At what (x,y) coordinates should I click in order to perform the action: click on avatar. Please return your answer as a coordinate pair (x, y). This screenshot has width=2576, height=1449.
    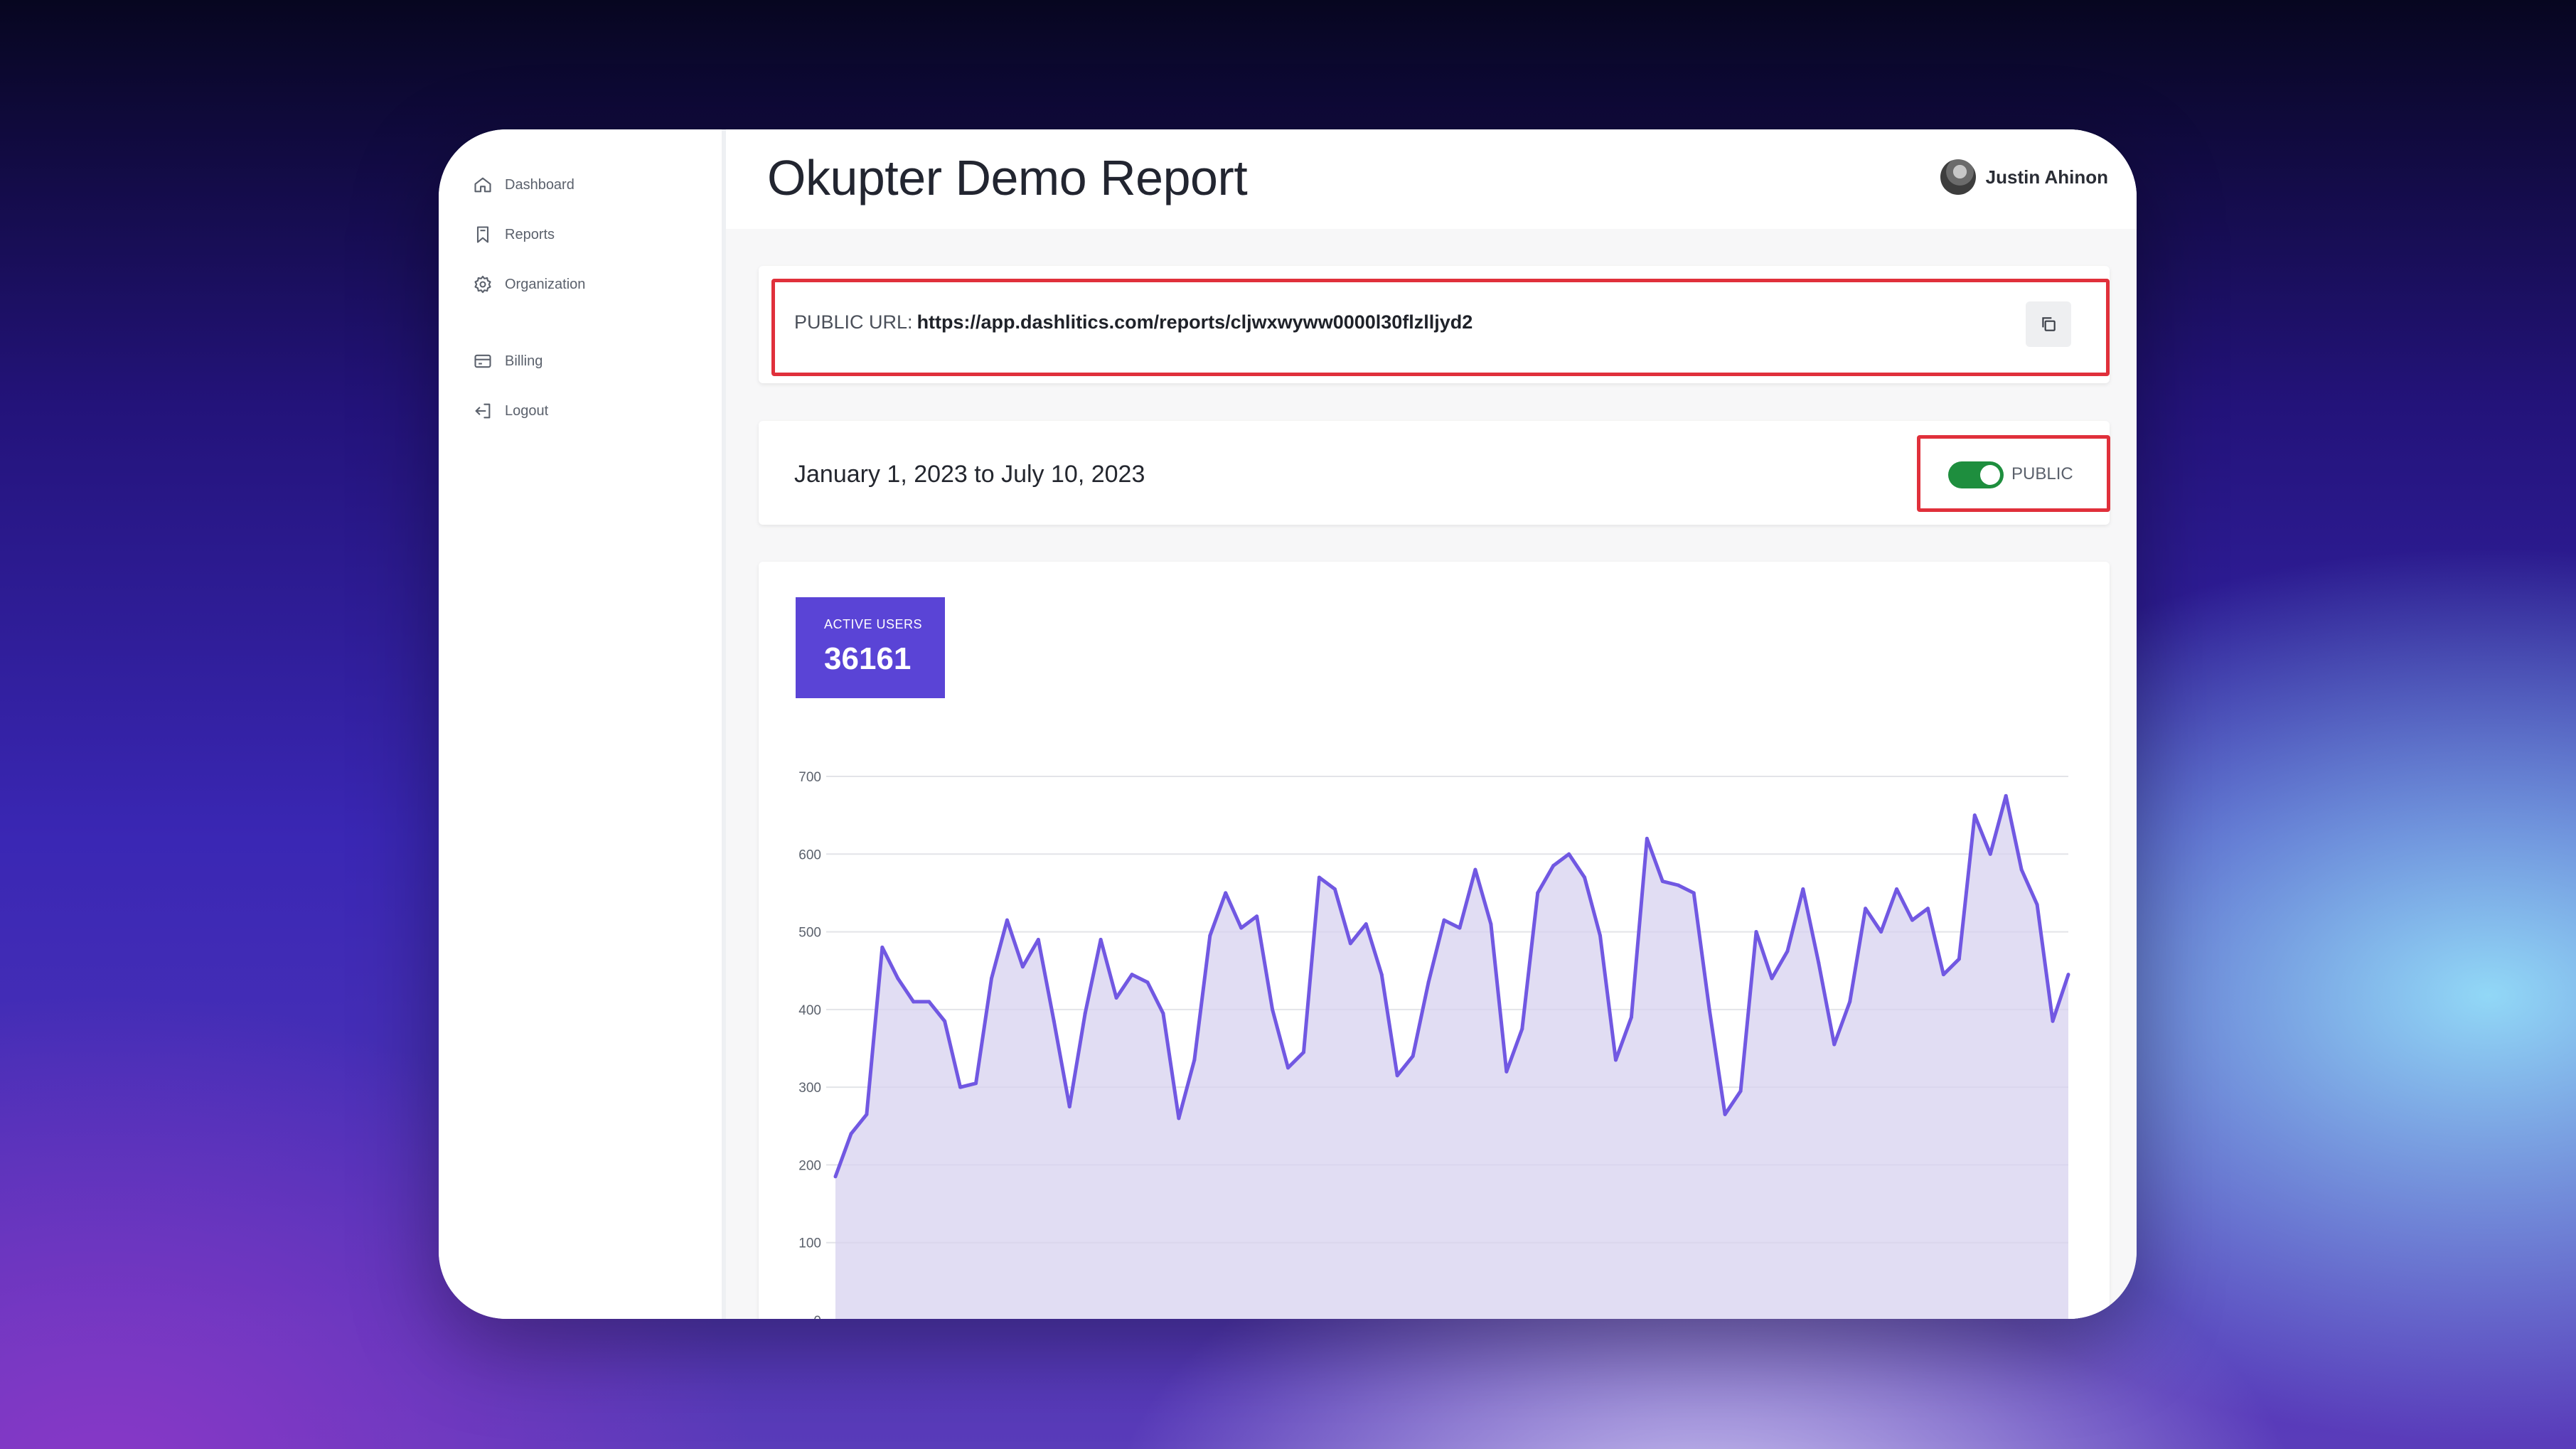
    Looking at the image, I should click on (1958, 177).